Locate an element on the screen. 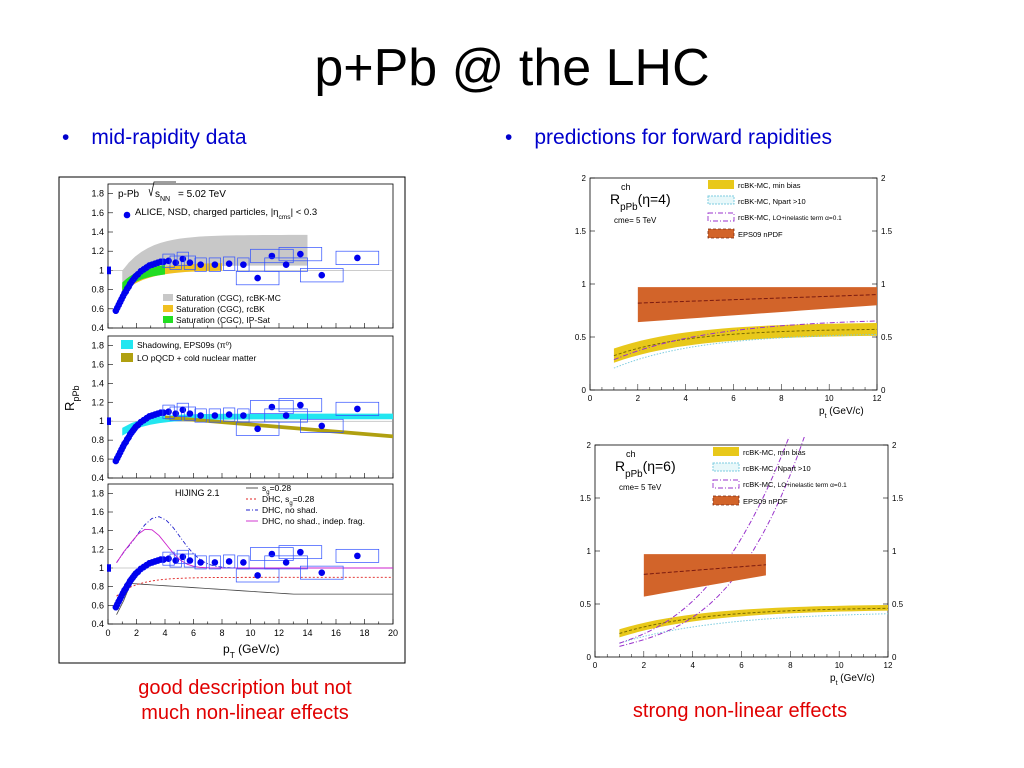  rcbk-center is located at coordinates (745, 342).